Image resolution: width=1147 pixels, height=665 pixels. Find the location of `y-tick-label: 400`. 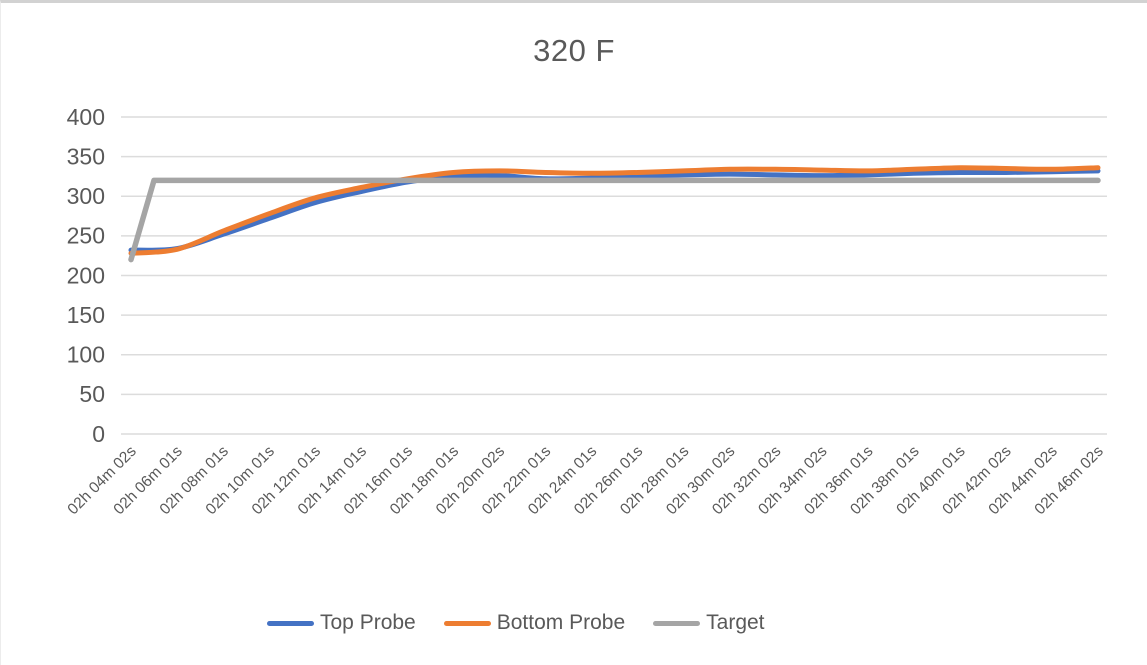

y-tick-label: 400 is located at coordinates (86, 117).